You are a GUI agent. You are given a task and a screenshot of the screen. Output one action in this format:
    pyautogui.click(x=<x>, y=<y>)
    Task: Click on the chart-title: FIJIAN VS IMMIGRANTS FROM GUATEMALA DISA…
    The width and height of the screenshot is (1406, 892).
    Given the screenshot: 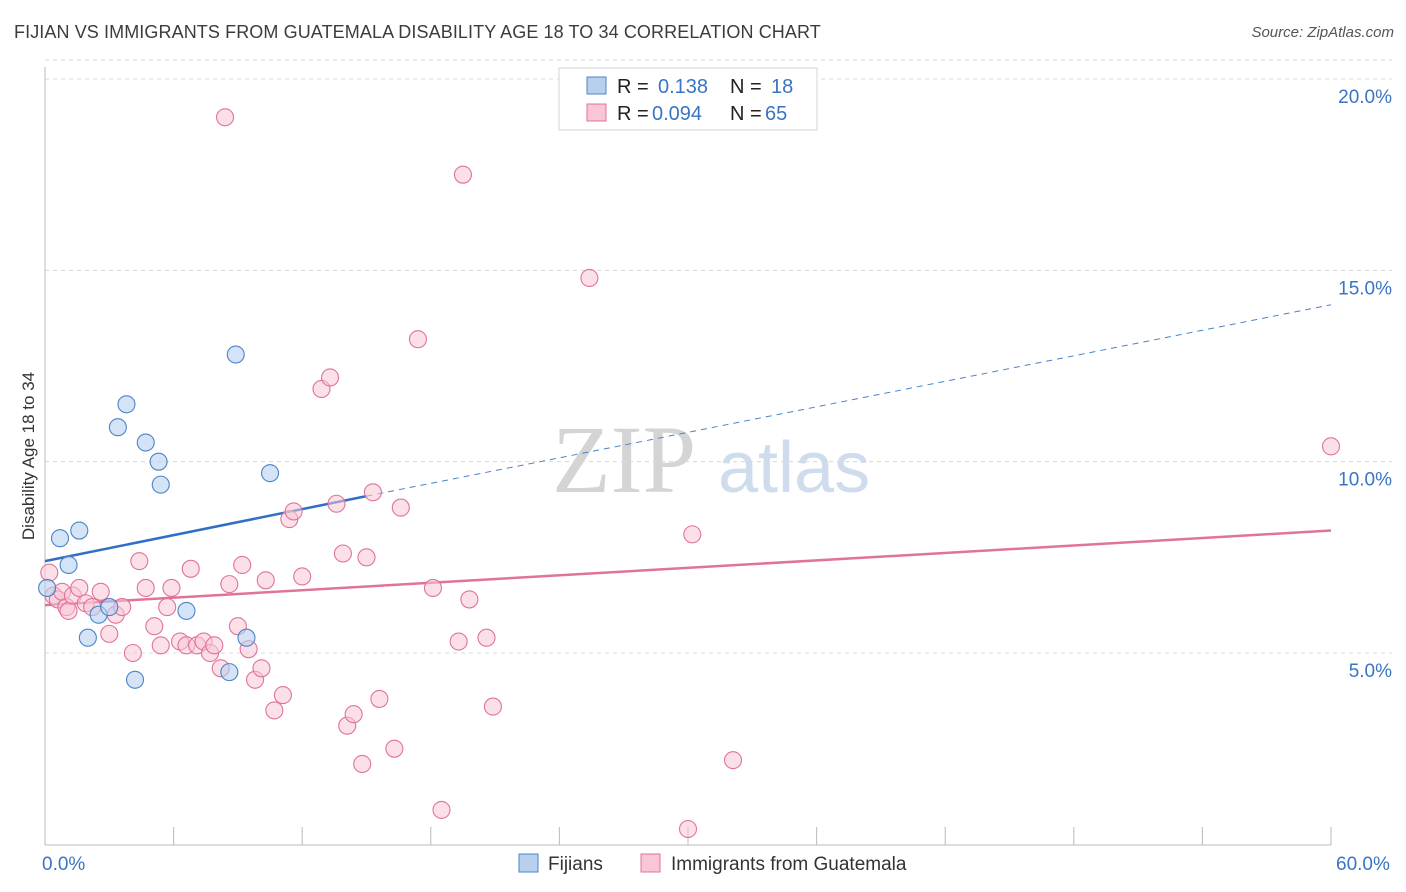 What is the action you would take?
    pyautogui.click(x=417, y=32)
    